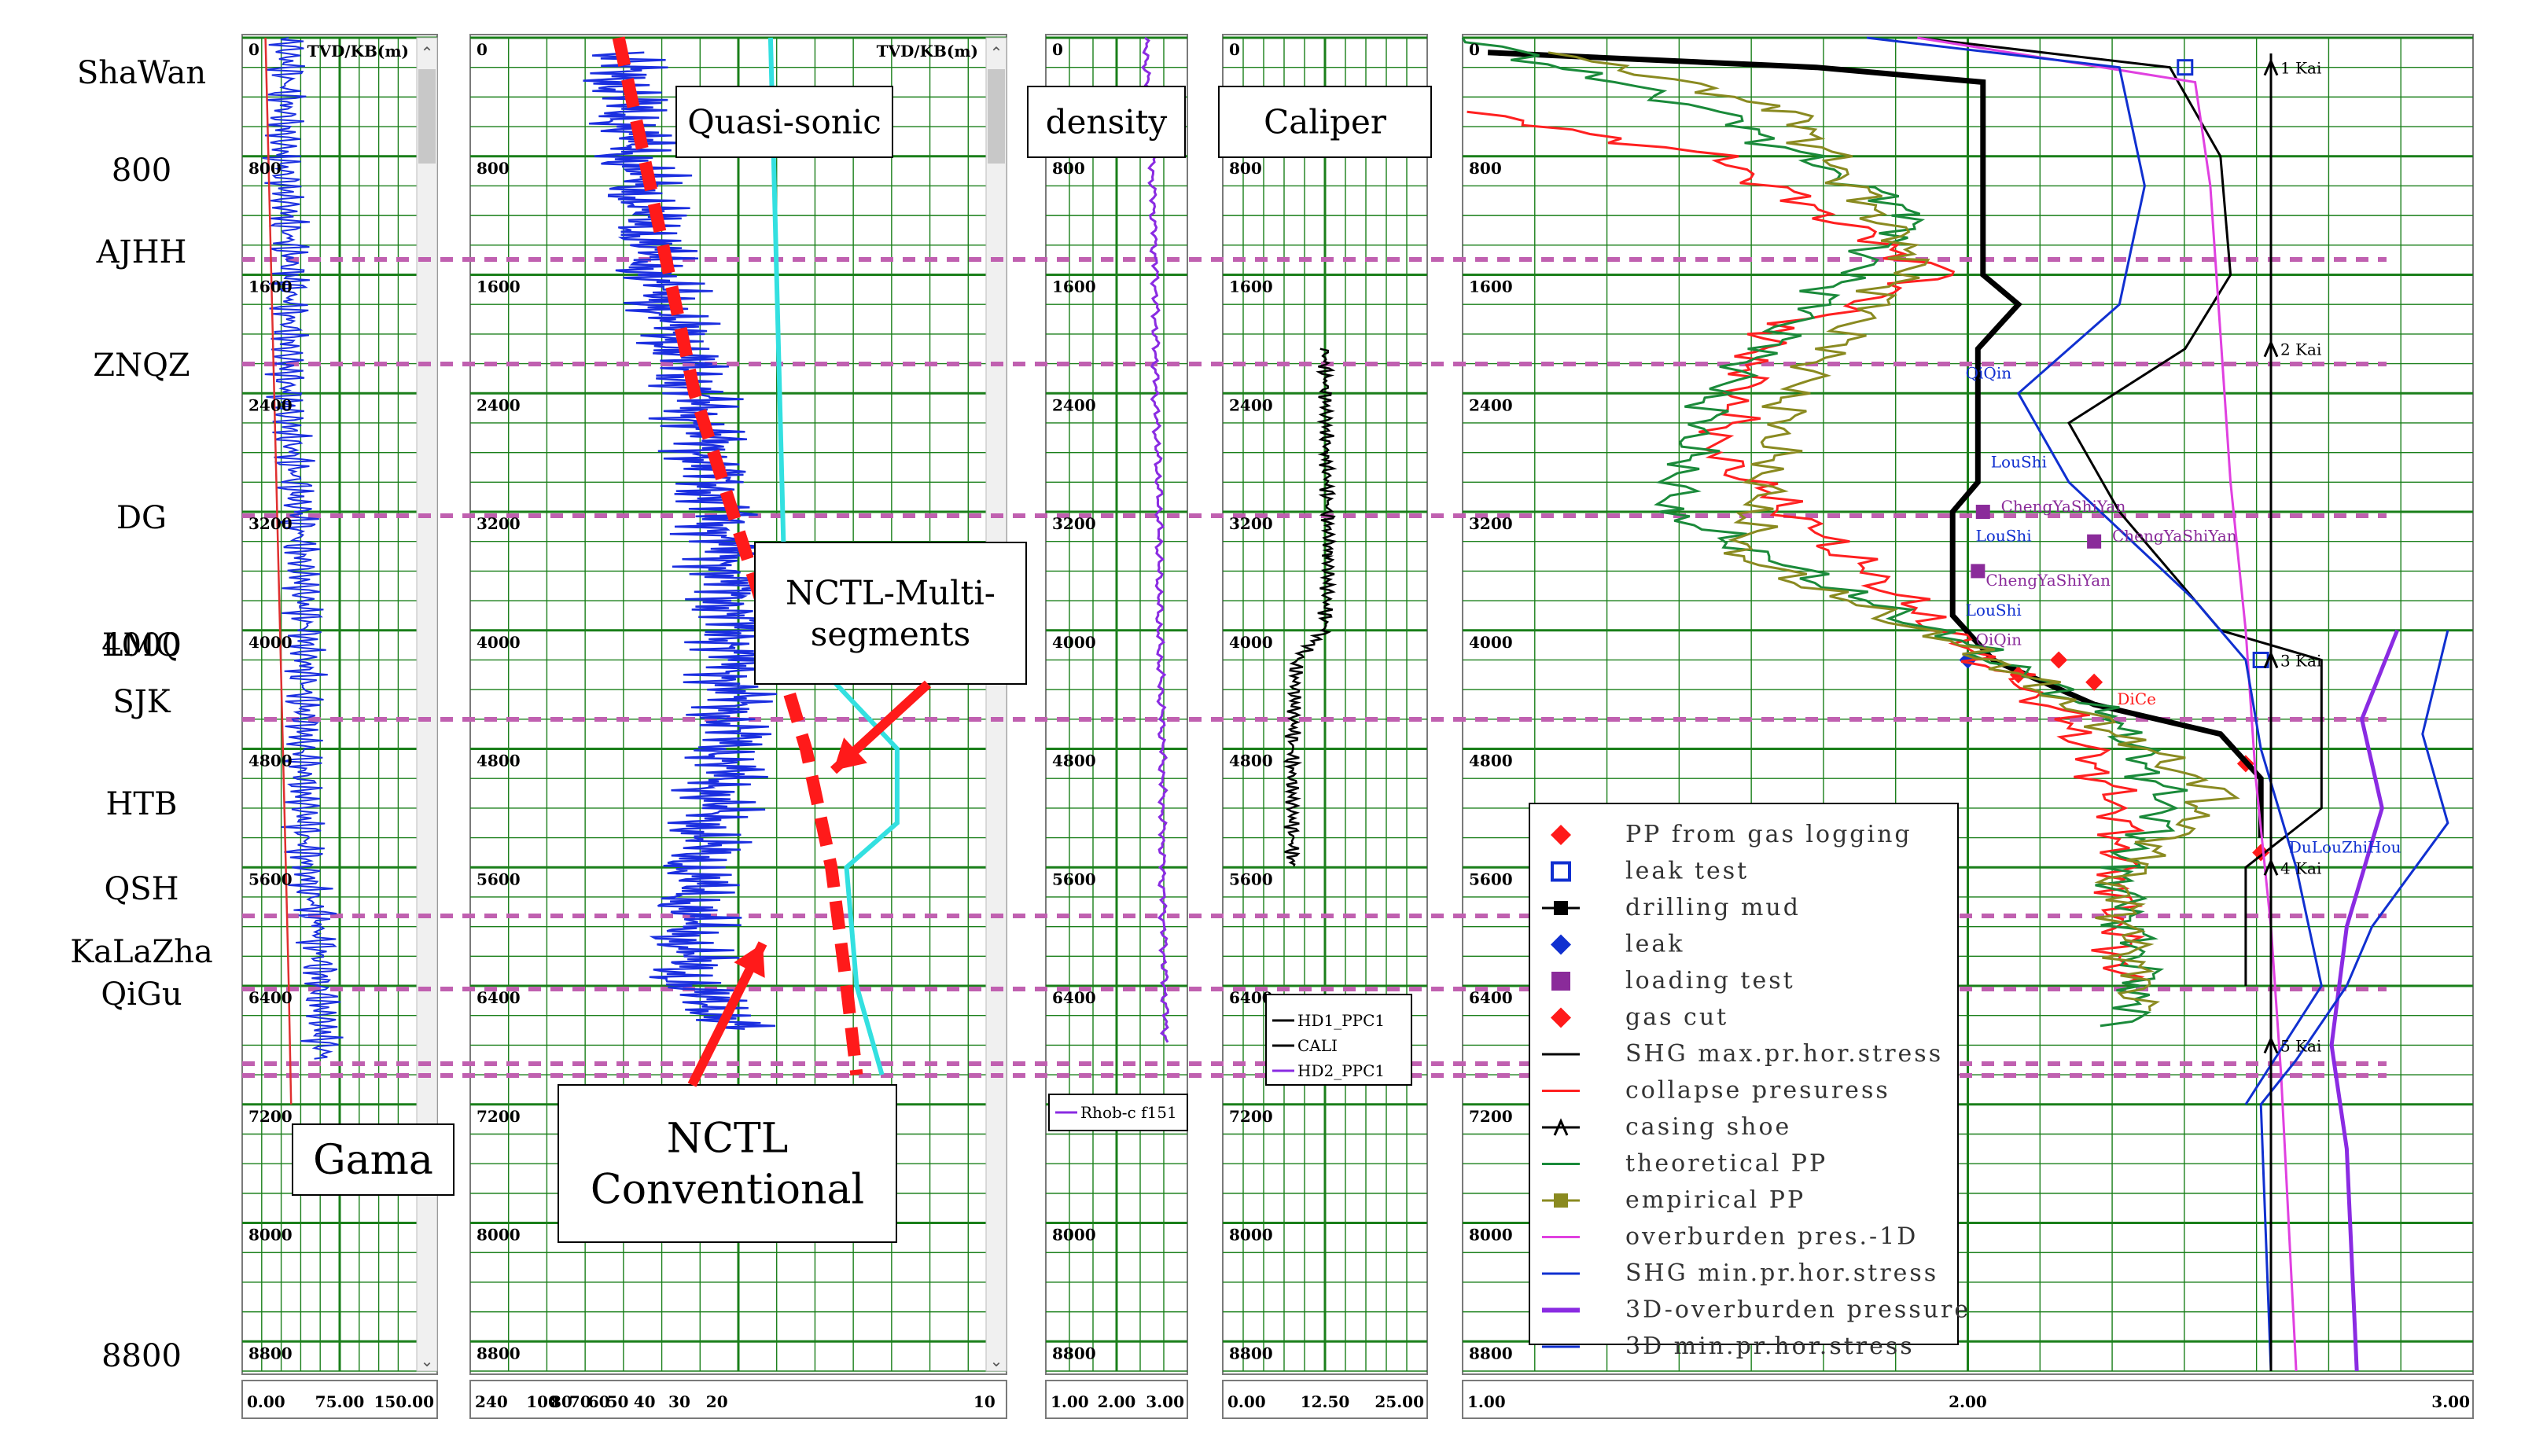 This screenshot has width=2521, height=1456. What do you see at coordinates (2094, 541) in the screenshot?
I see `loading-test-point` at bounding box center [2094, 541].